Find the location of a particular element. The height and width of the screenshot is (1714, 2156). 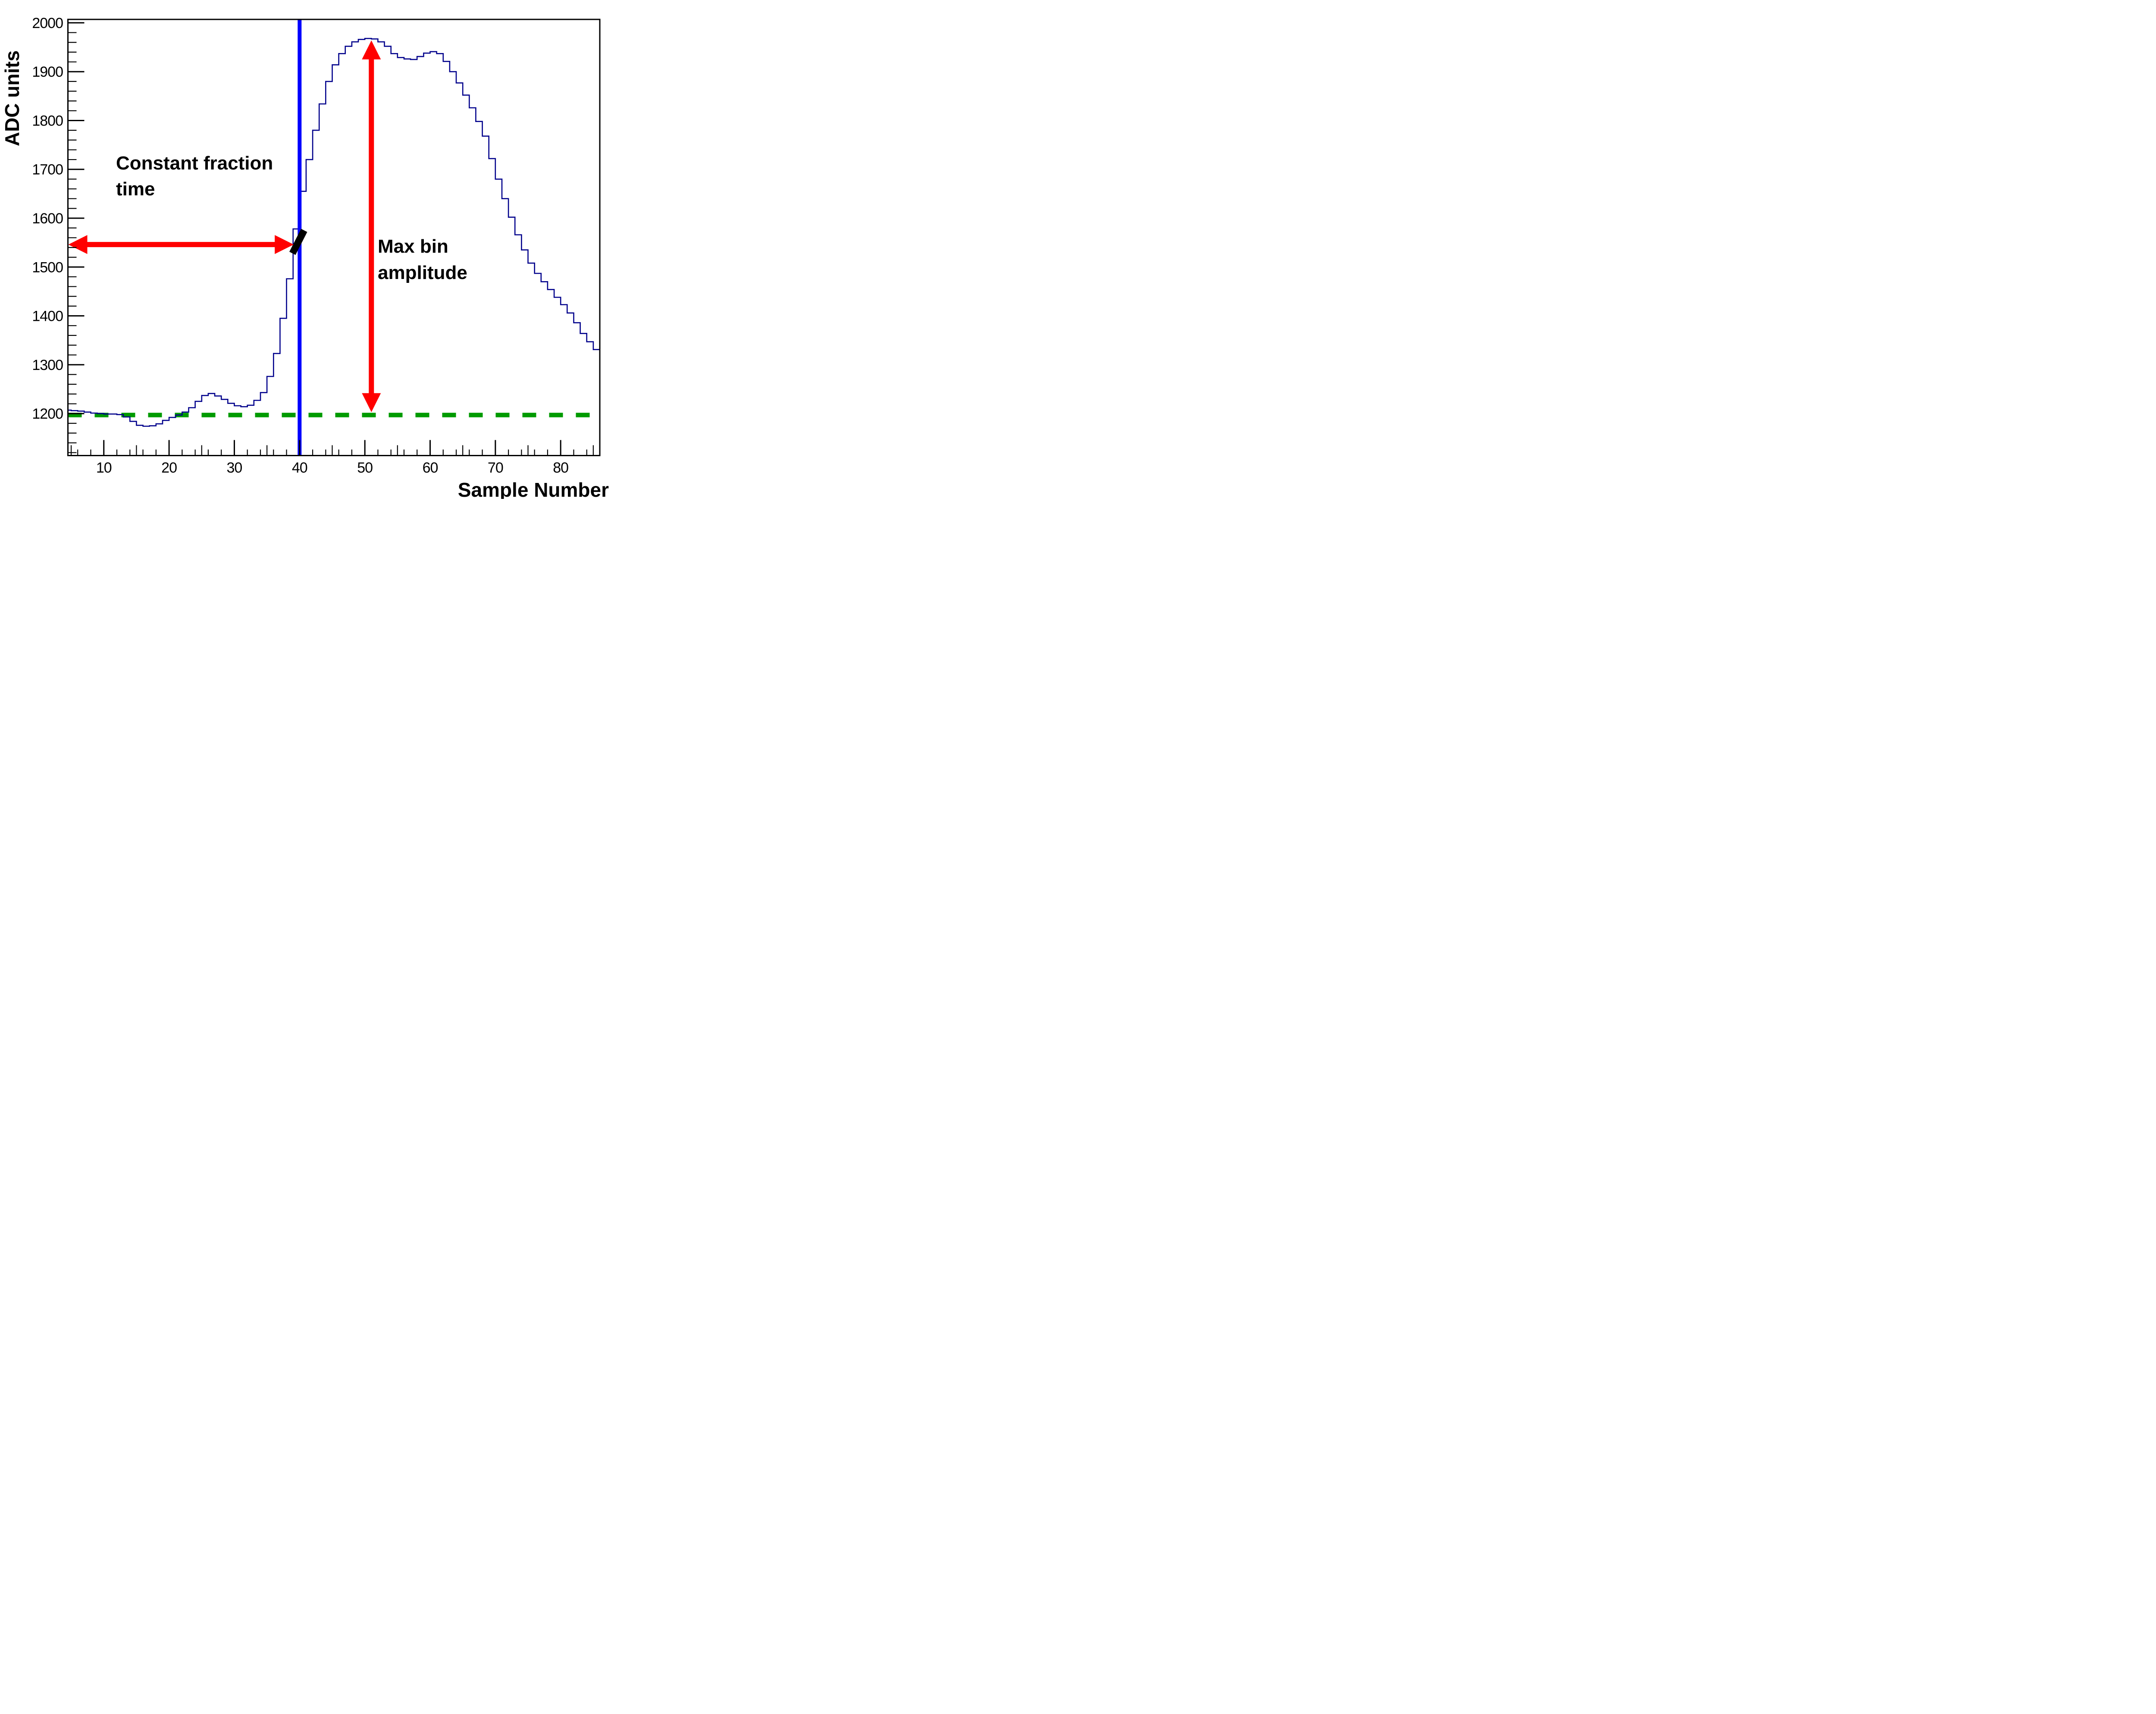

axis-ticks is located at coordinates (331, 239).